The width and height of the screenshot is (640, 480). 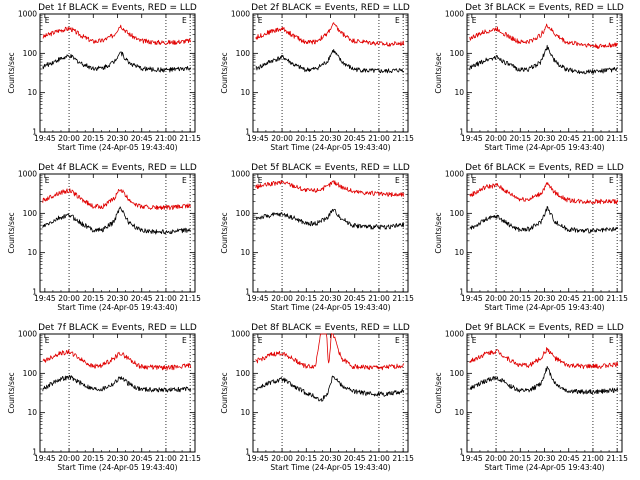 What do you see at coordinates (330, 8) in the screenshot?
I see `panel-title: Det 2f BLACK = Events, RED = LLD` at bounding box center [330, 8].